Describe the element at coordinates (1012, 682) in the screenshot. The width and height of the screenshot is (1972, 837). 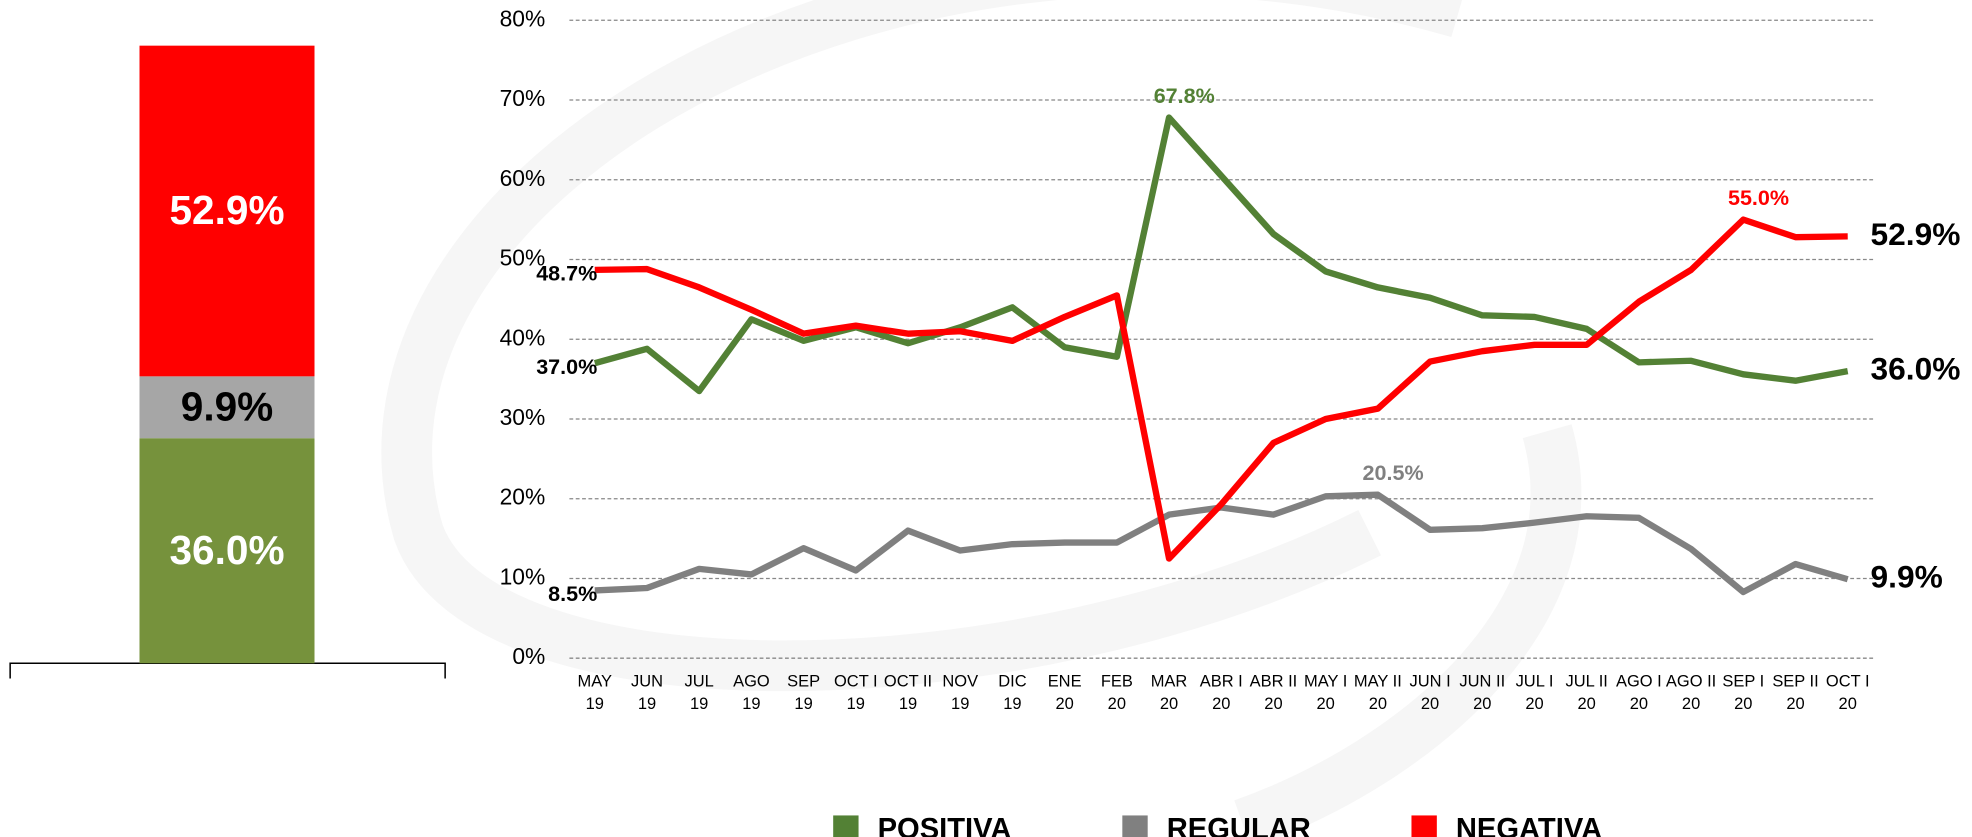
I see `x-tick-line: DIC` at that location.